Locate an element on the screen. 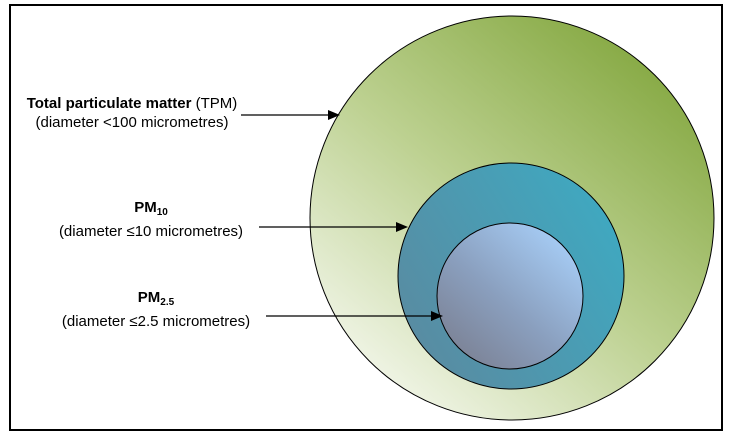  pm25-subscript: 2.5 is located at coordinates (167, 302).